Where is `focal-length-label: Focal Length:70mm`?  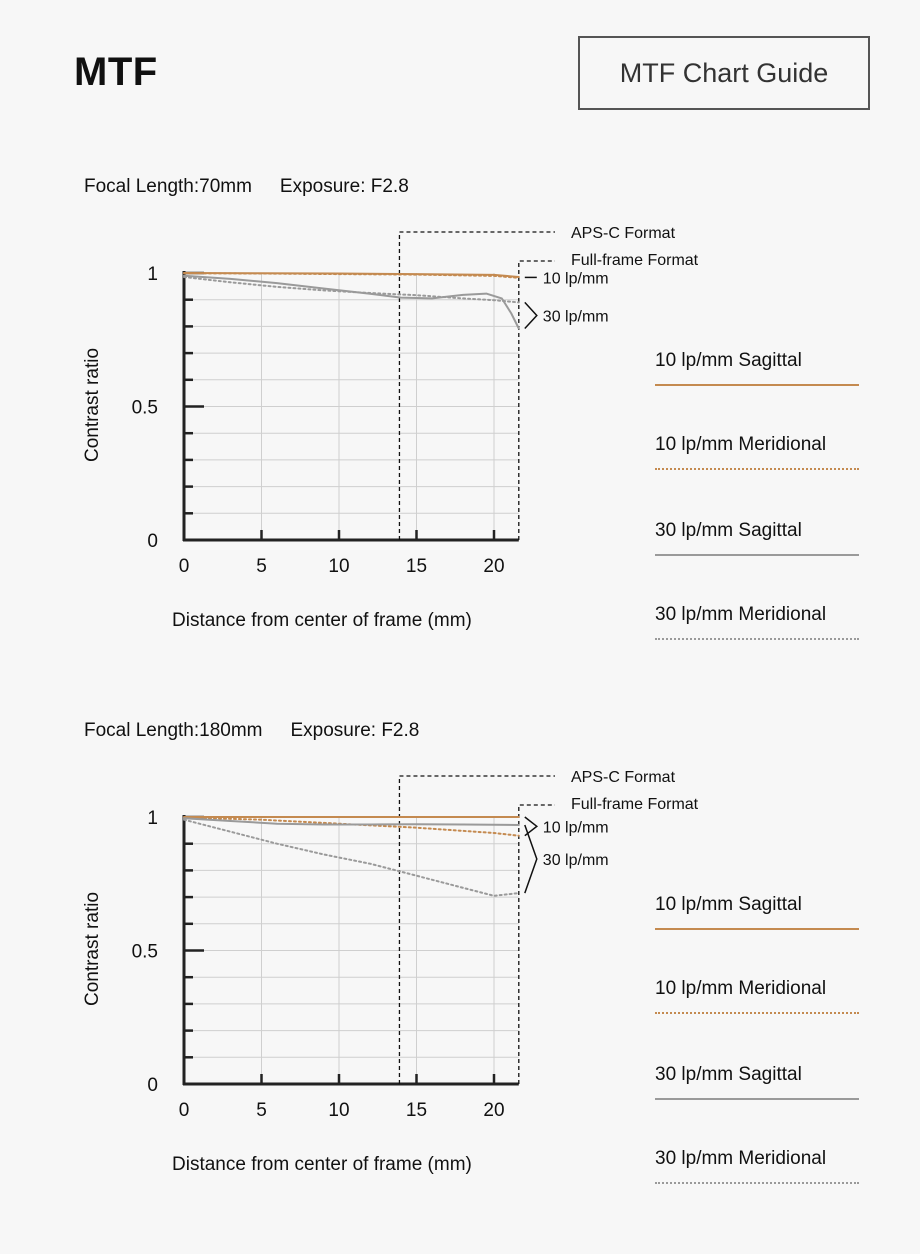 focal-length-label: Focal Length:70mm is located at coordinates (168, 186).